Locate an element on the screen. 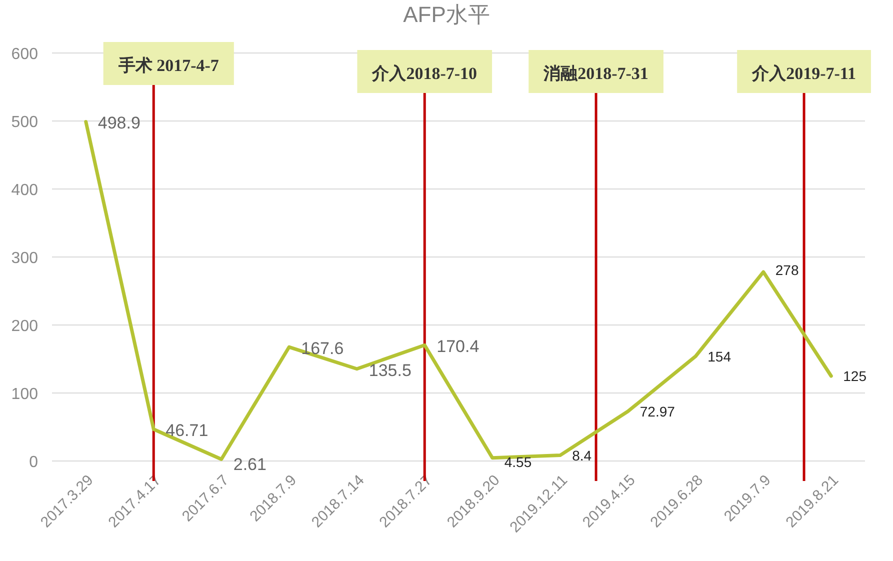 The width and height of the screenshot is (893, 561). data-label: 498.9 is located at coordinates (119, 123).